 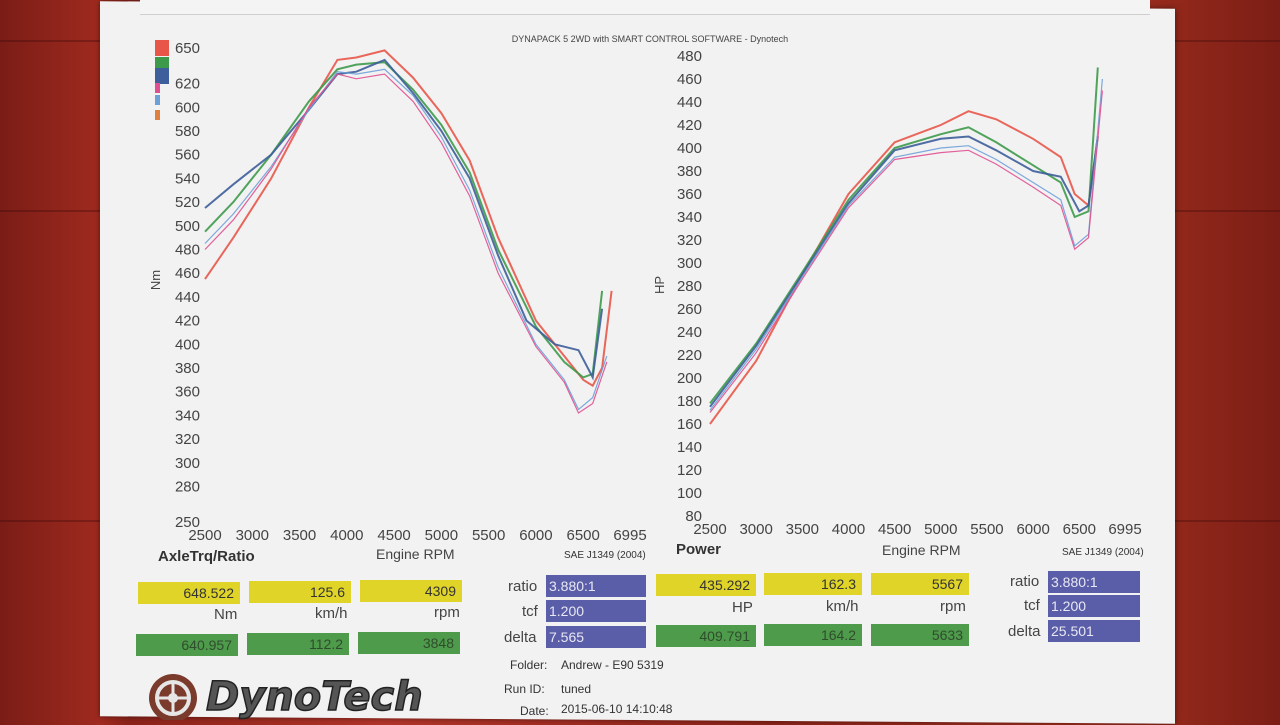 What do you see at coordinates (535, 535) in the screenshot?
I see `torque-x-tick-label: 6000` at bounding box center [535, 535].